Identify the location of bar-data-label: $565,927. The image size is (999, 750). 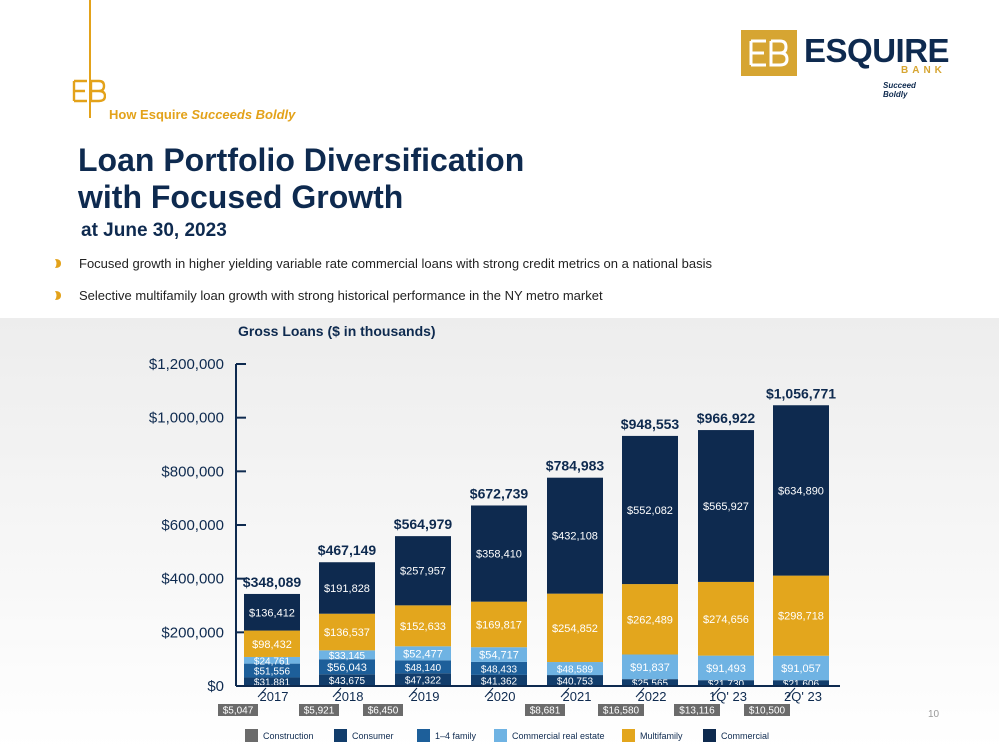
(726, 507).